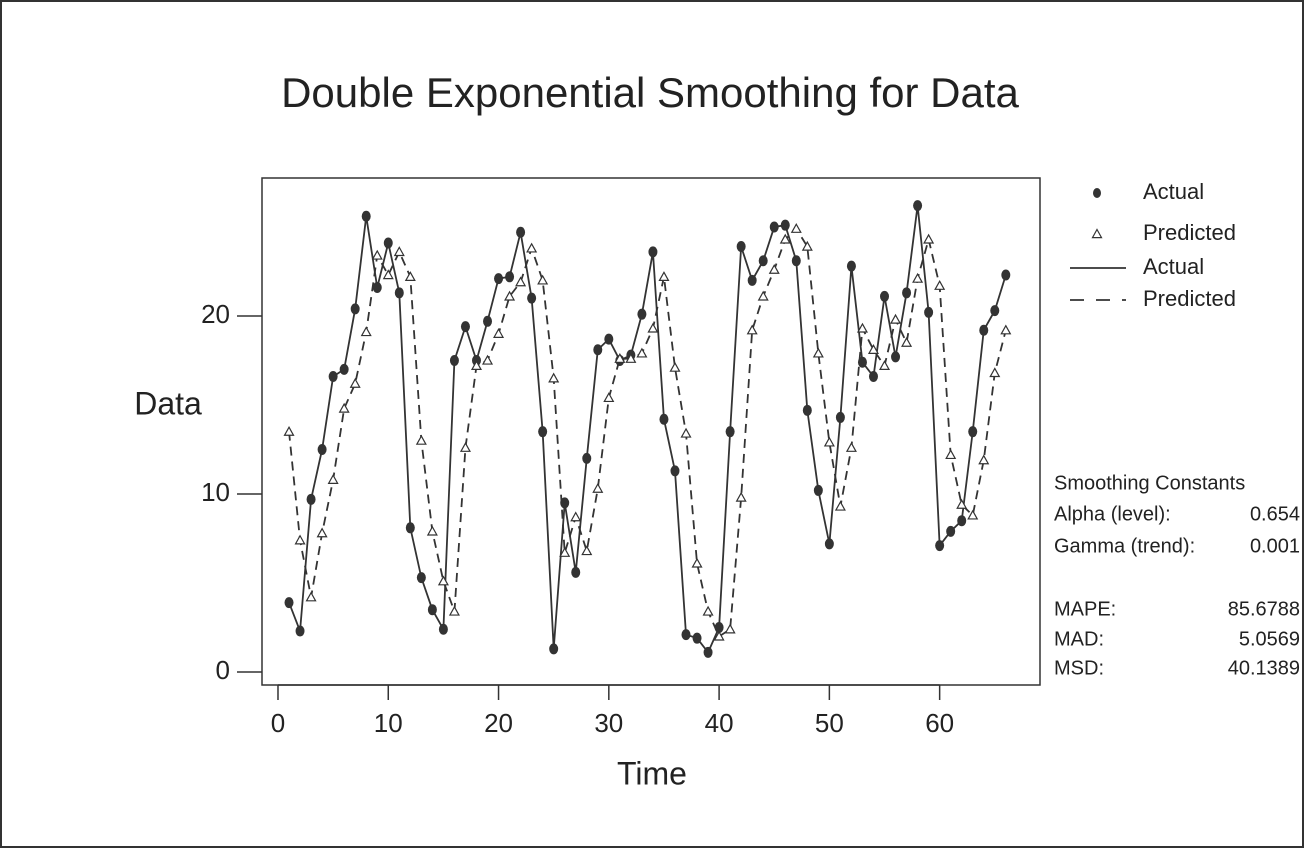  Describe the element at coordinates (1097, 233) in the screenshot. I see `legend-symbol` at that location.